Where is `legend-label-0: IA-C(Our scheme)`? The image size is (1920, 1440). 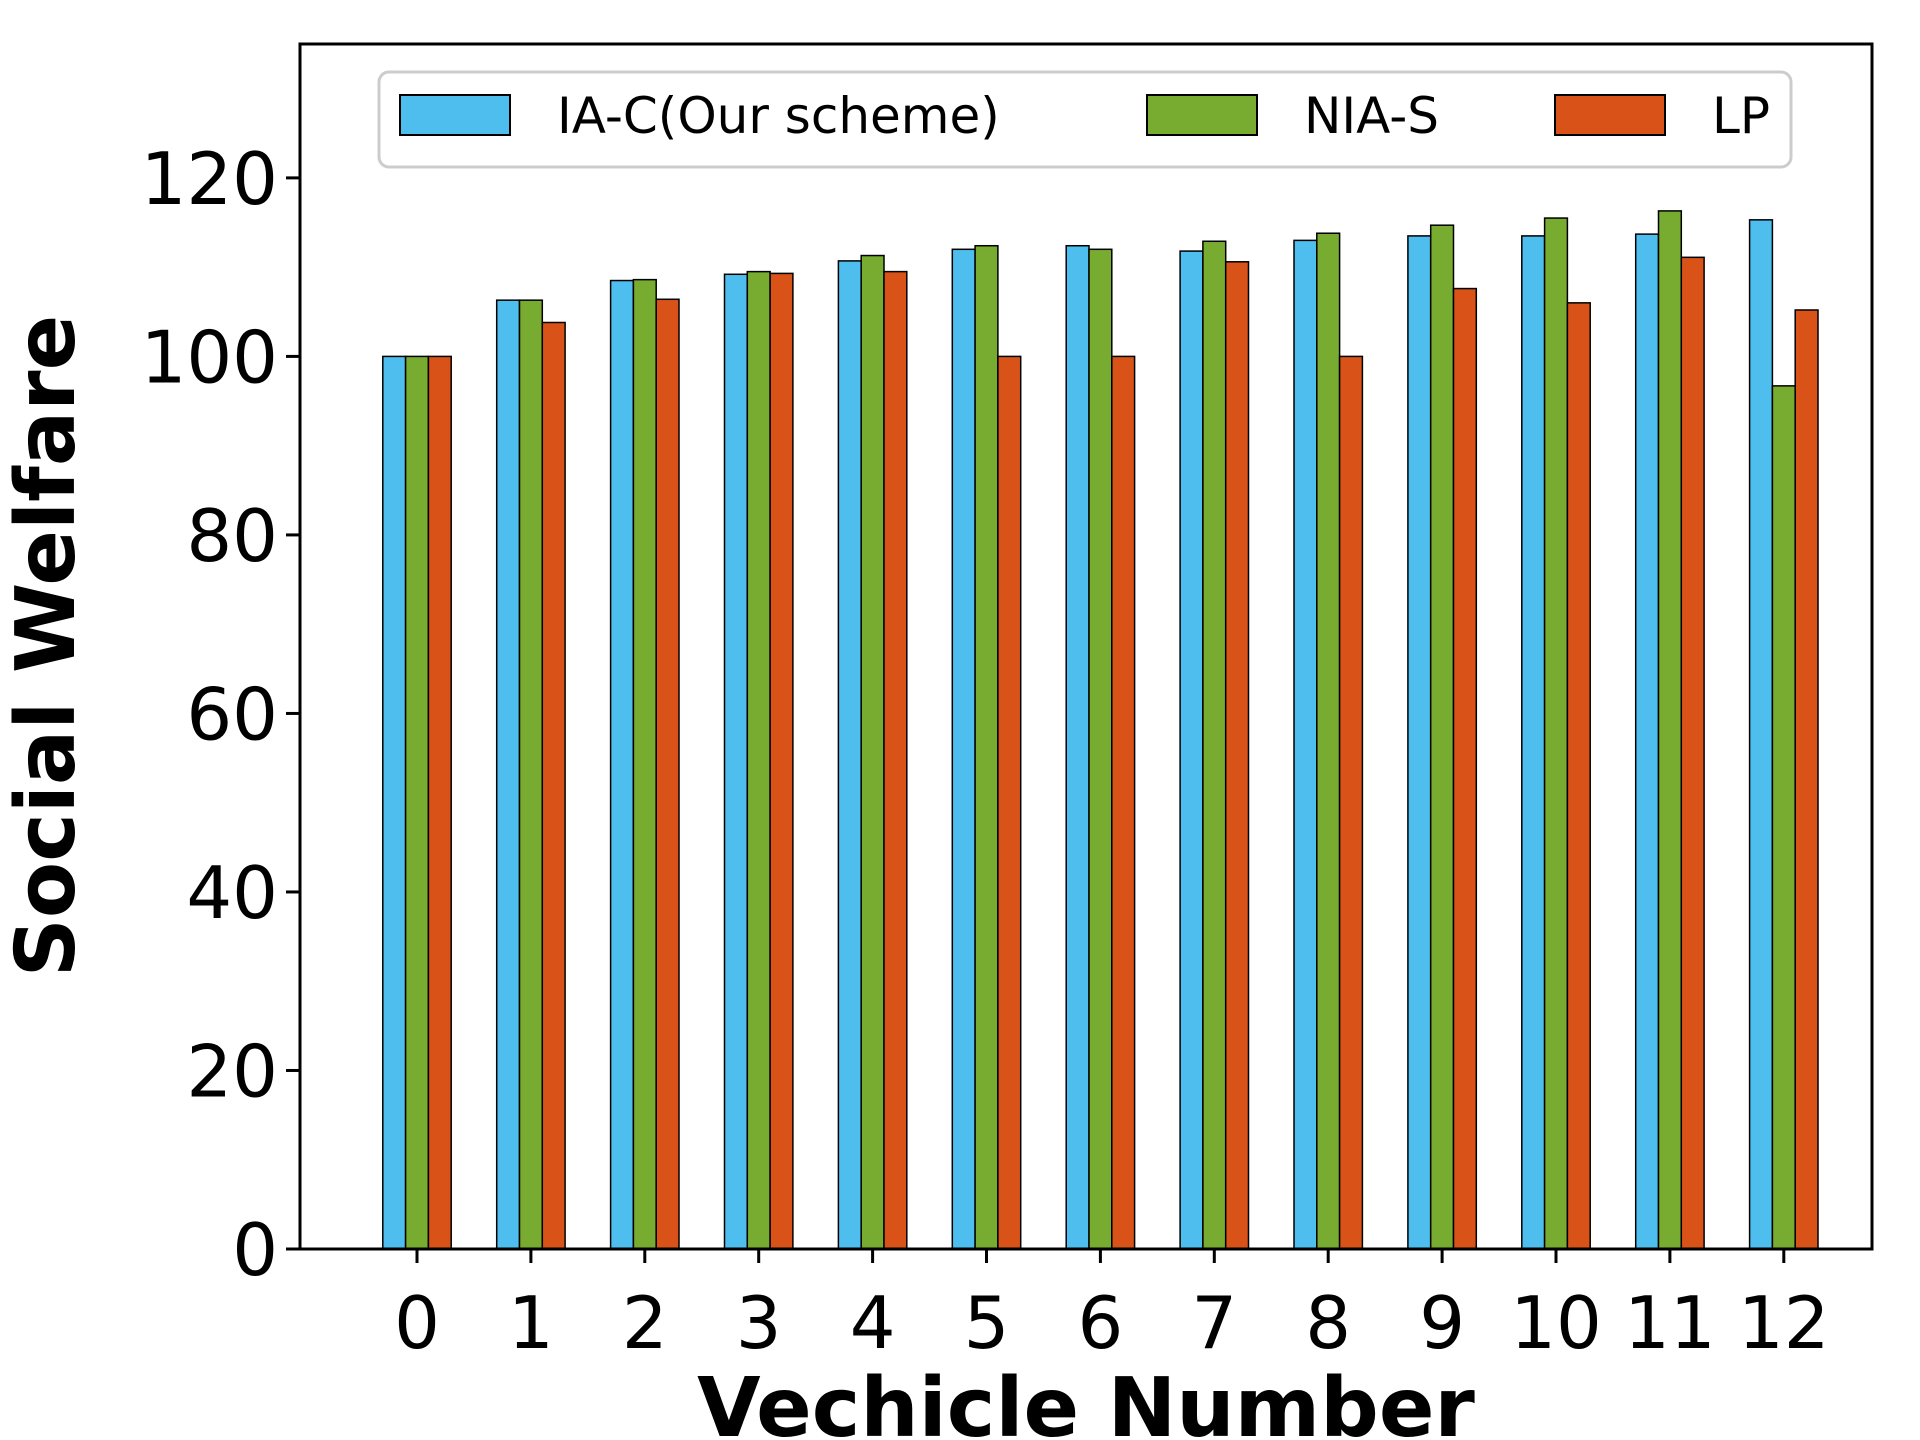 legend-label-0: IA-C(Our scheme) is located at coordinates (778, 116).